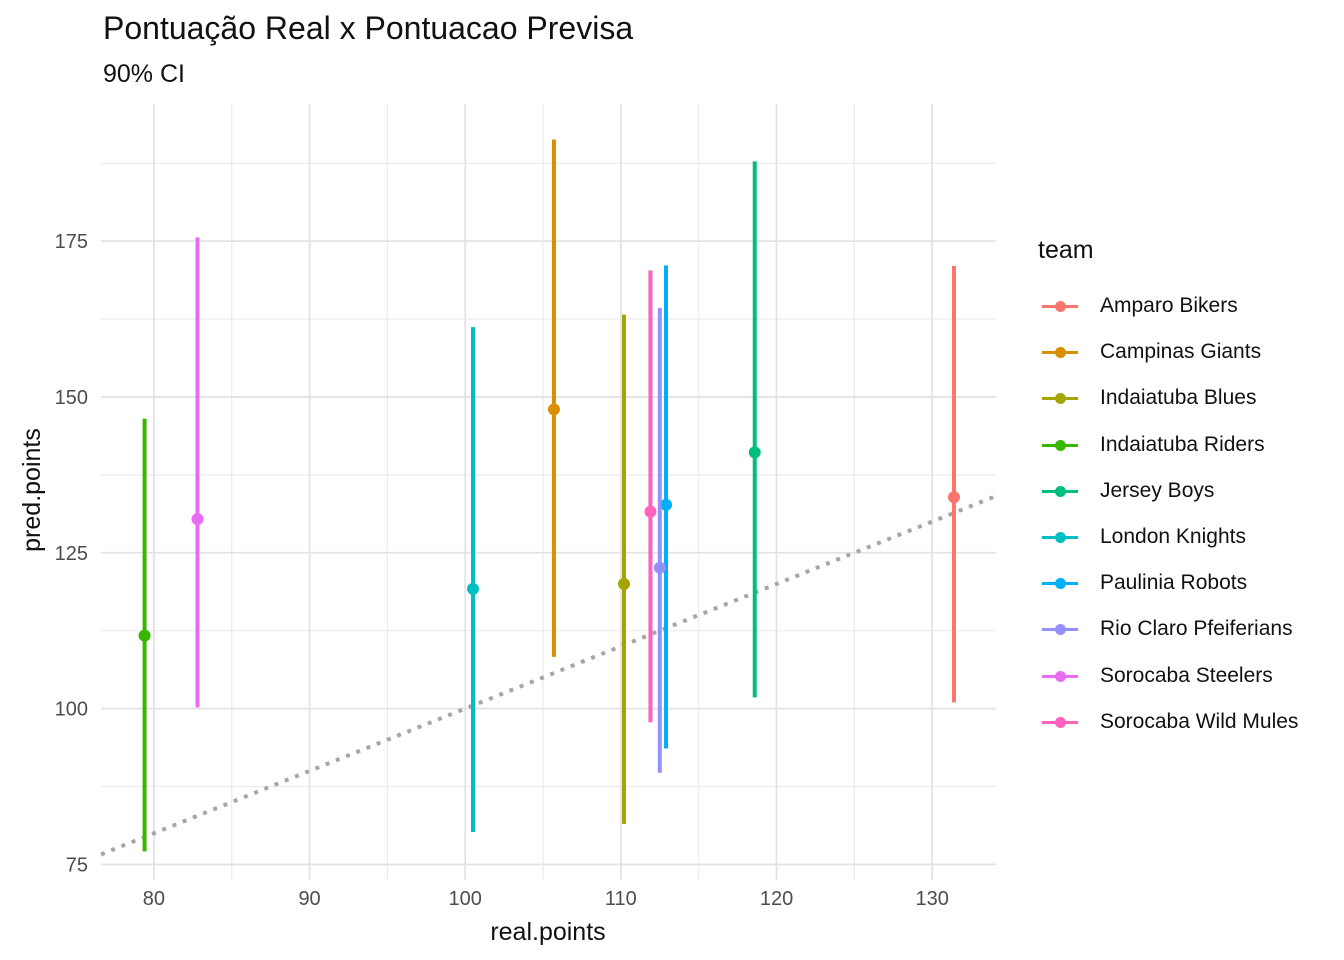  I want to click on x-tick-label: 110, so click(621, 899).